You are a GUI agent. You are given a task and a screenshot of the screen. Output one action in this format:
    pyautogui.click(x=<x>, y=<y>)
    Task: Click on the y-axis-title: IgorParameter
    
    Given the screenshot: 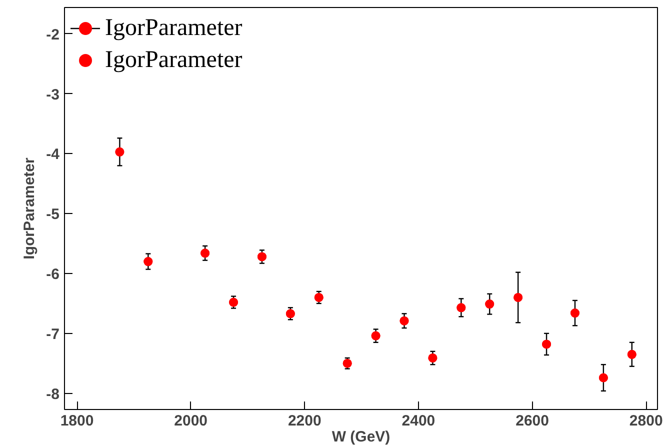 What is the action you would take?
    pyautogui.click(x=29, y=208)
    